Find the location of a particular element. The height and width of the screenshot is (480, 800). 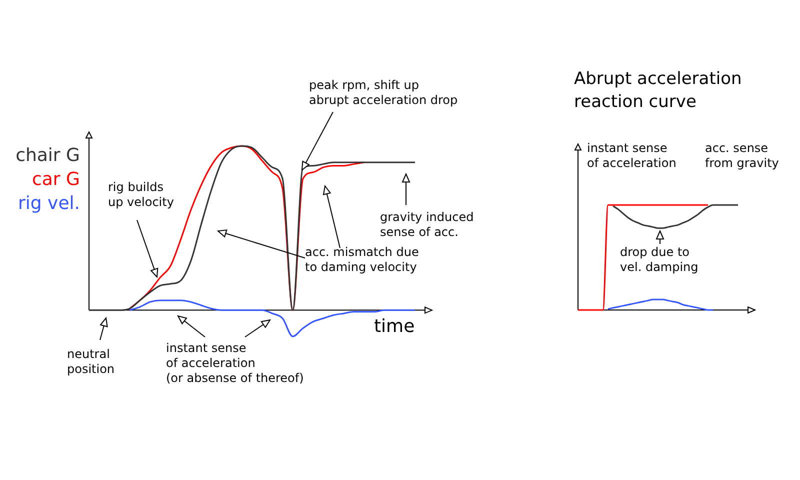

annotation: drop due to vel. damping is located at coordinates (659, 260).